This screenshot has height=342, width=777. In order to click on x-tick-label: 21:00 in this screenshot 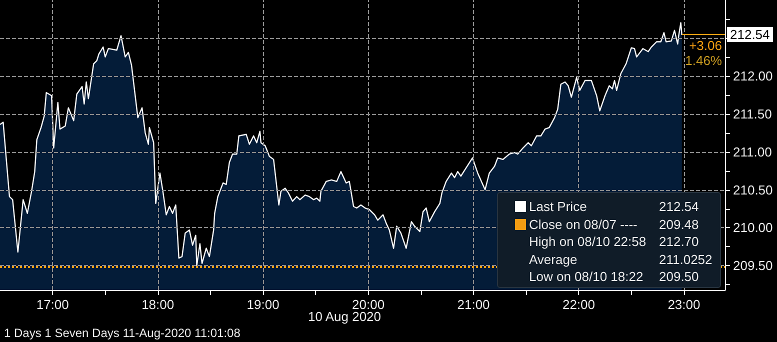, I will do `click(473, 304)`.